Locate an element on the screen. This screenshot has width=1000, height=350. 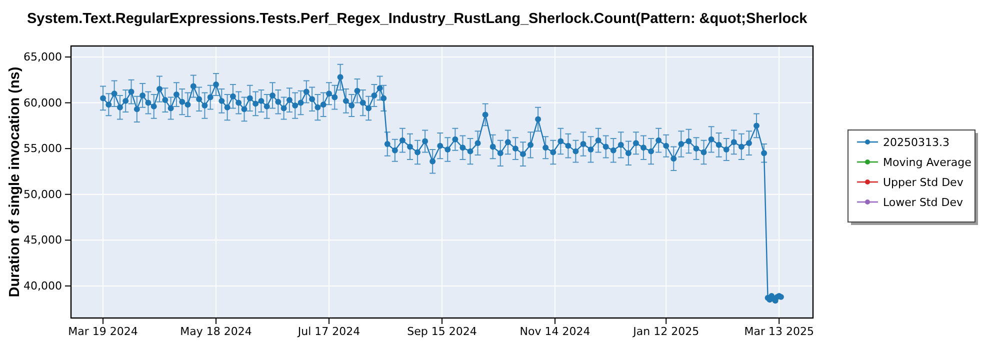
legend-label: 20250313.3 is located at coordinates (916, 142).